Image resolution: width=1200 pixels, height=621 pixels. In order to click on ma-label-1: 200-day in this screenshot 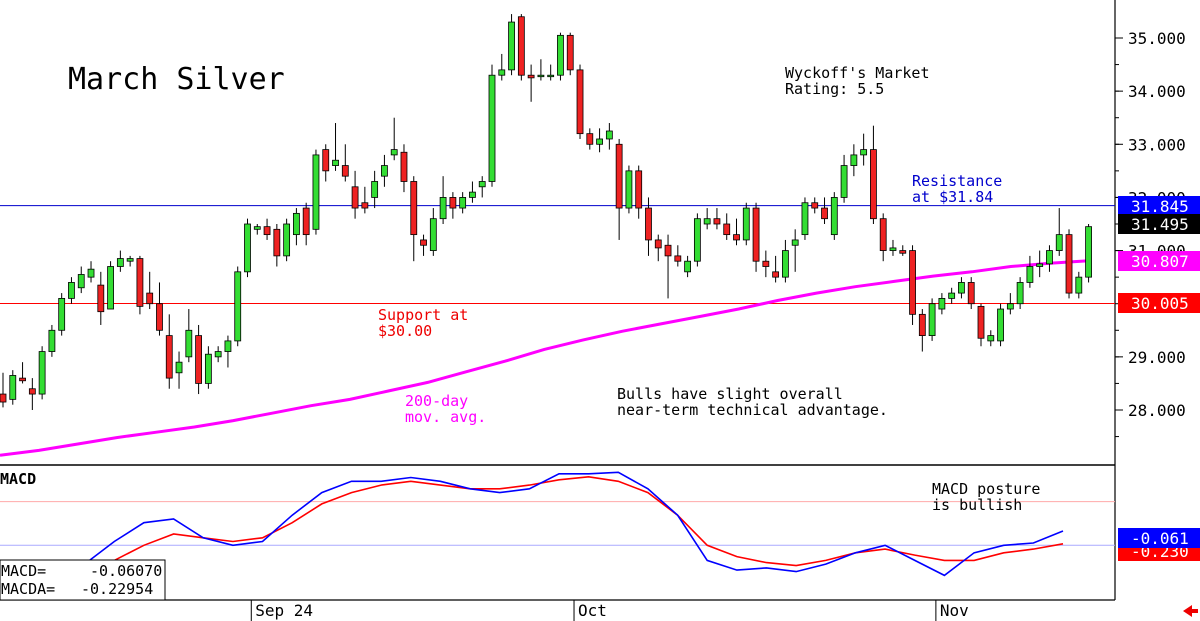, I will do `click(436, 401)`.